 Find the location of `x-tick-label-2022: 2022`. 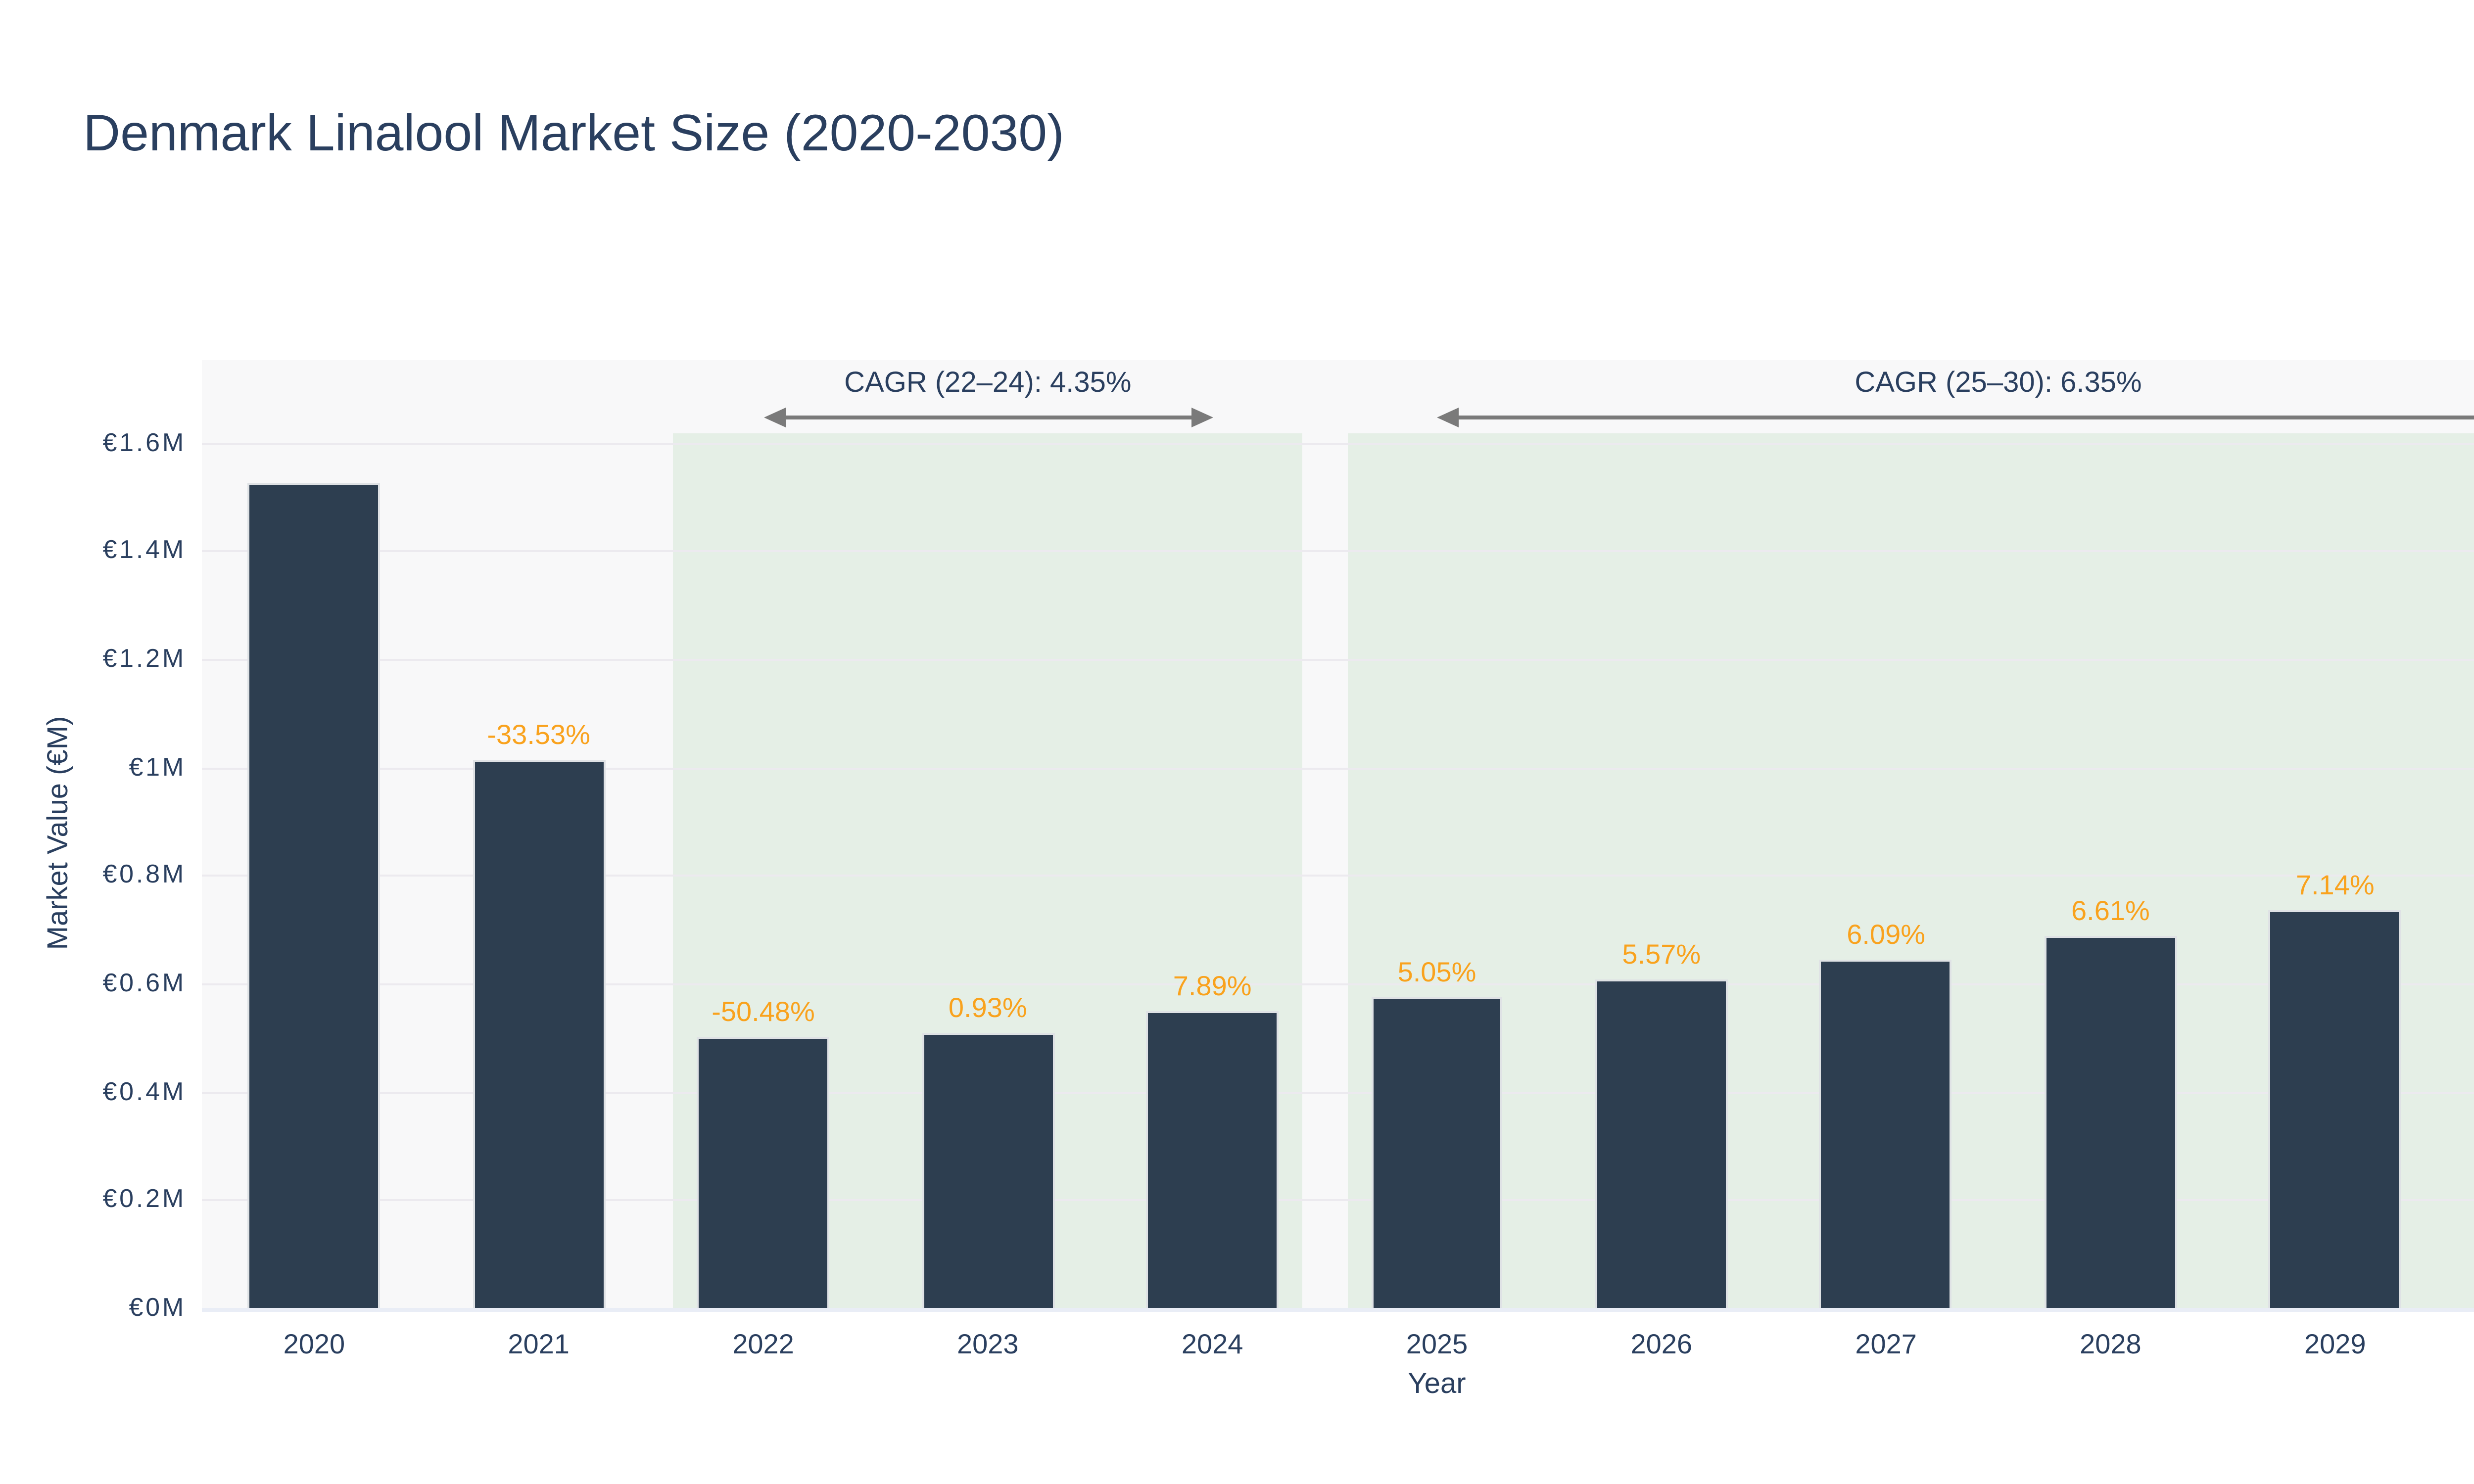

x-tick-label-2022: 2022 is located at coordinates (763, 1343).